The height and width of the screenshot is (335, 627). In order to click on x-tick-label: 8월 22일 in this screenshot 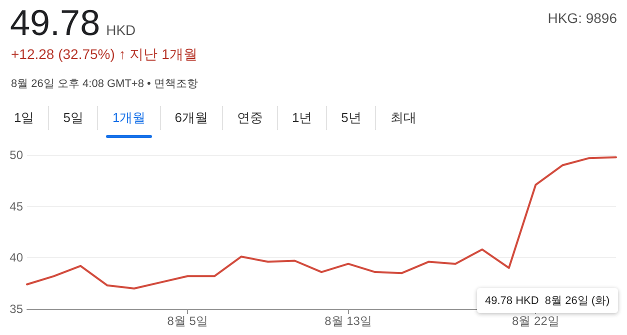, I will do `click(536, 321)`.